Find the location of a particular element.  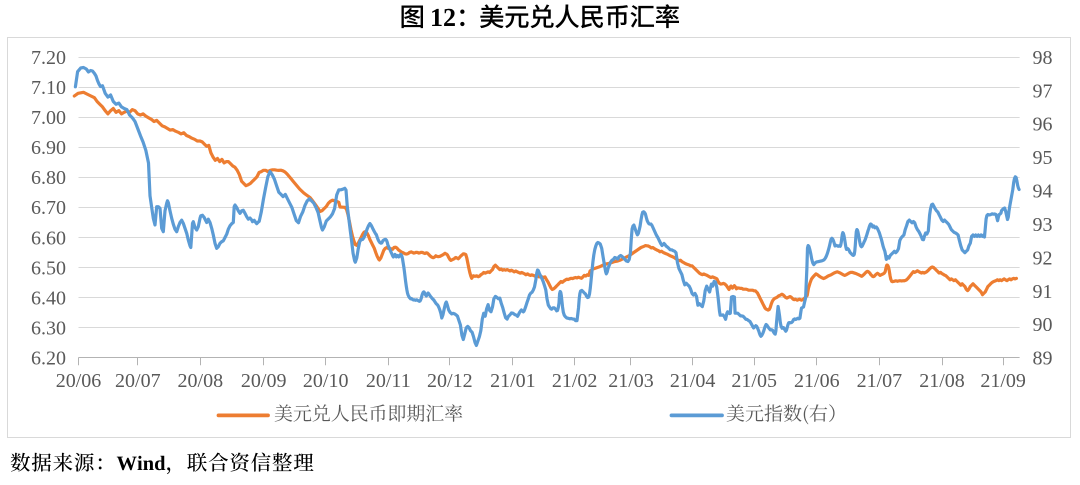

svg-text: 21/02 is located at coordinates (575, 381).